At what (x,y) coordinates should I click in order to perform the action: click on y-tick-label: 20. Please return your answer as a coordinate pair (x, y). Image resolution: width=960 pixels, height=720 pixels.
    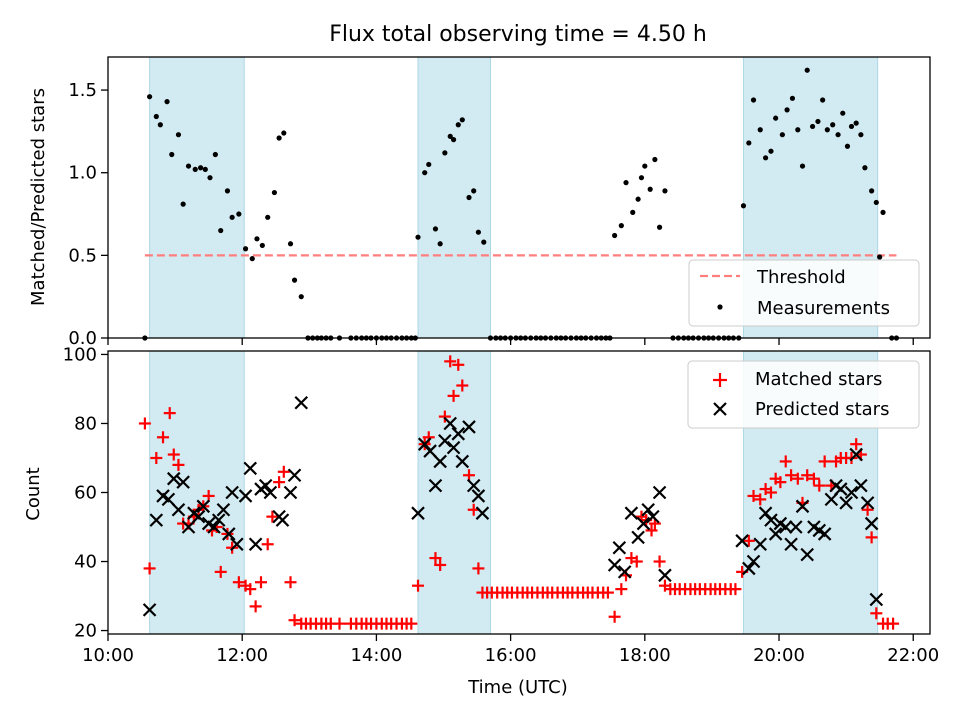
    Looking at the image, I should click on (85, 631).